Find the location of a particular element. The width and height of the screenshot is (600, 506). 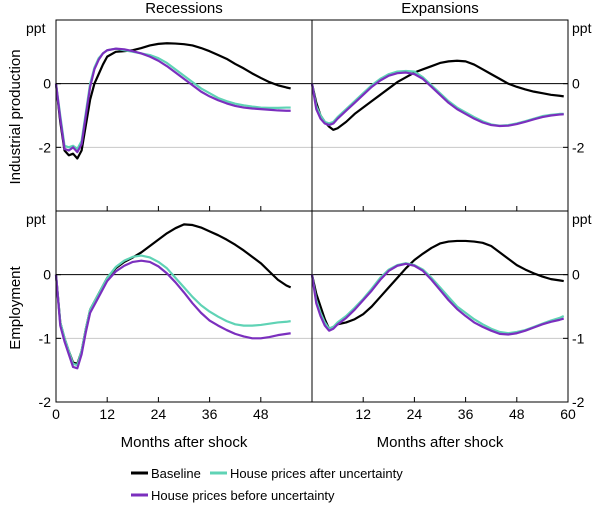

column-title-recessions: Recessions is located at coordinates (184, 8).